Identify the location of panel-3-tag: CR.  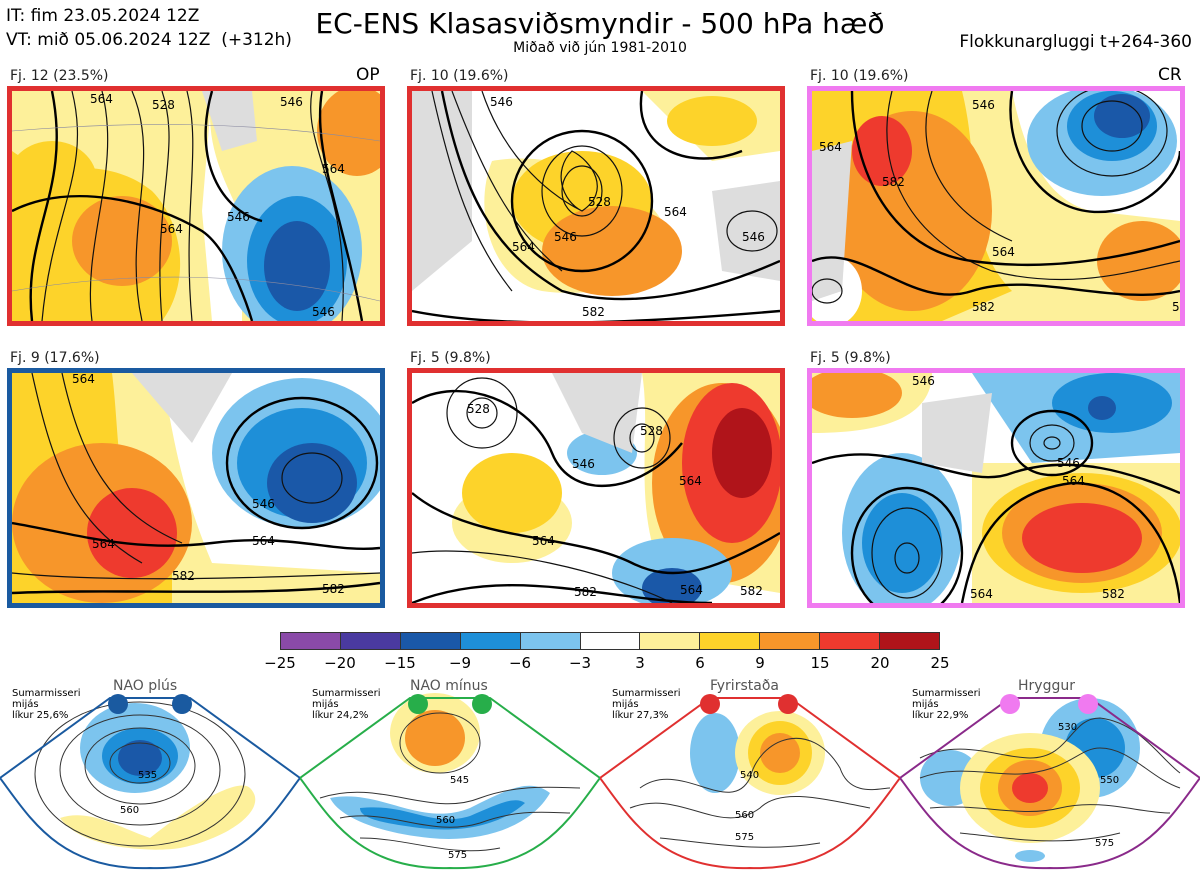
(1170, 75).